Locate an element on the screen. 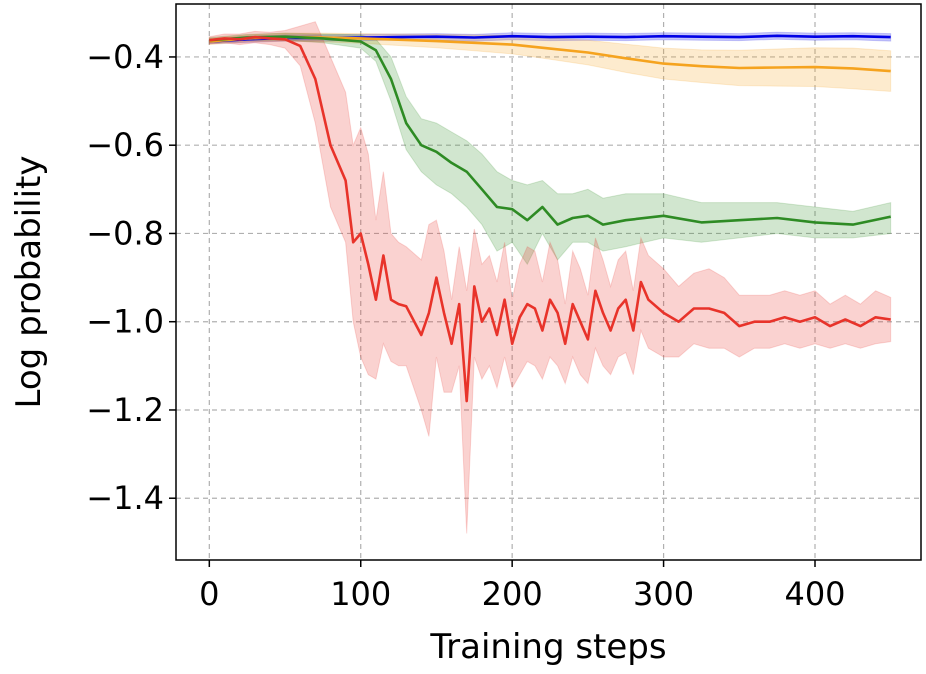  x-tick-label: 0 is located at coordinates (209, 594).